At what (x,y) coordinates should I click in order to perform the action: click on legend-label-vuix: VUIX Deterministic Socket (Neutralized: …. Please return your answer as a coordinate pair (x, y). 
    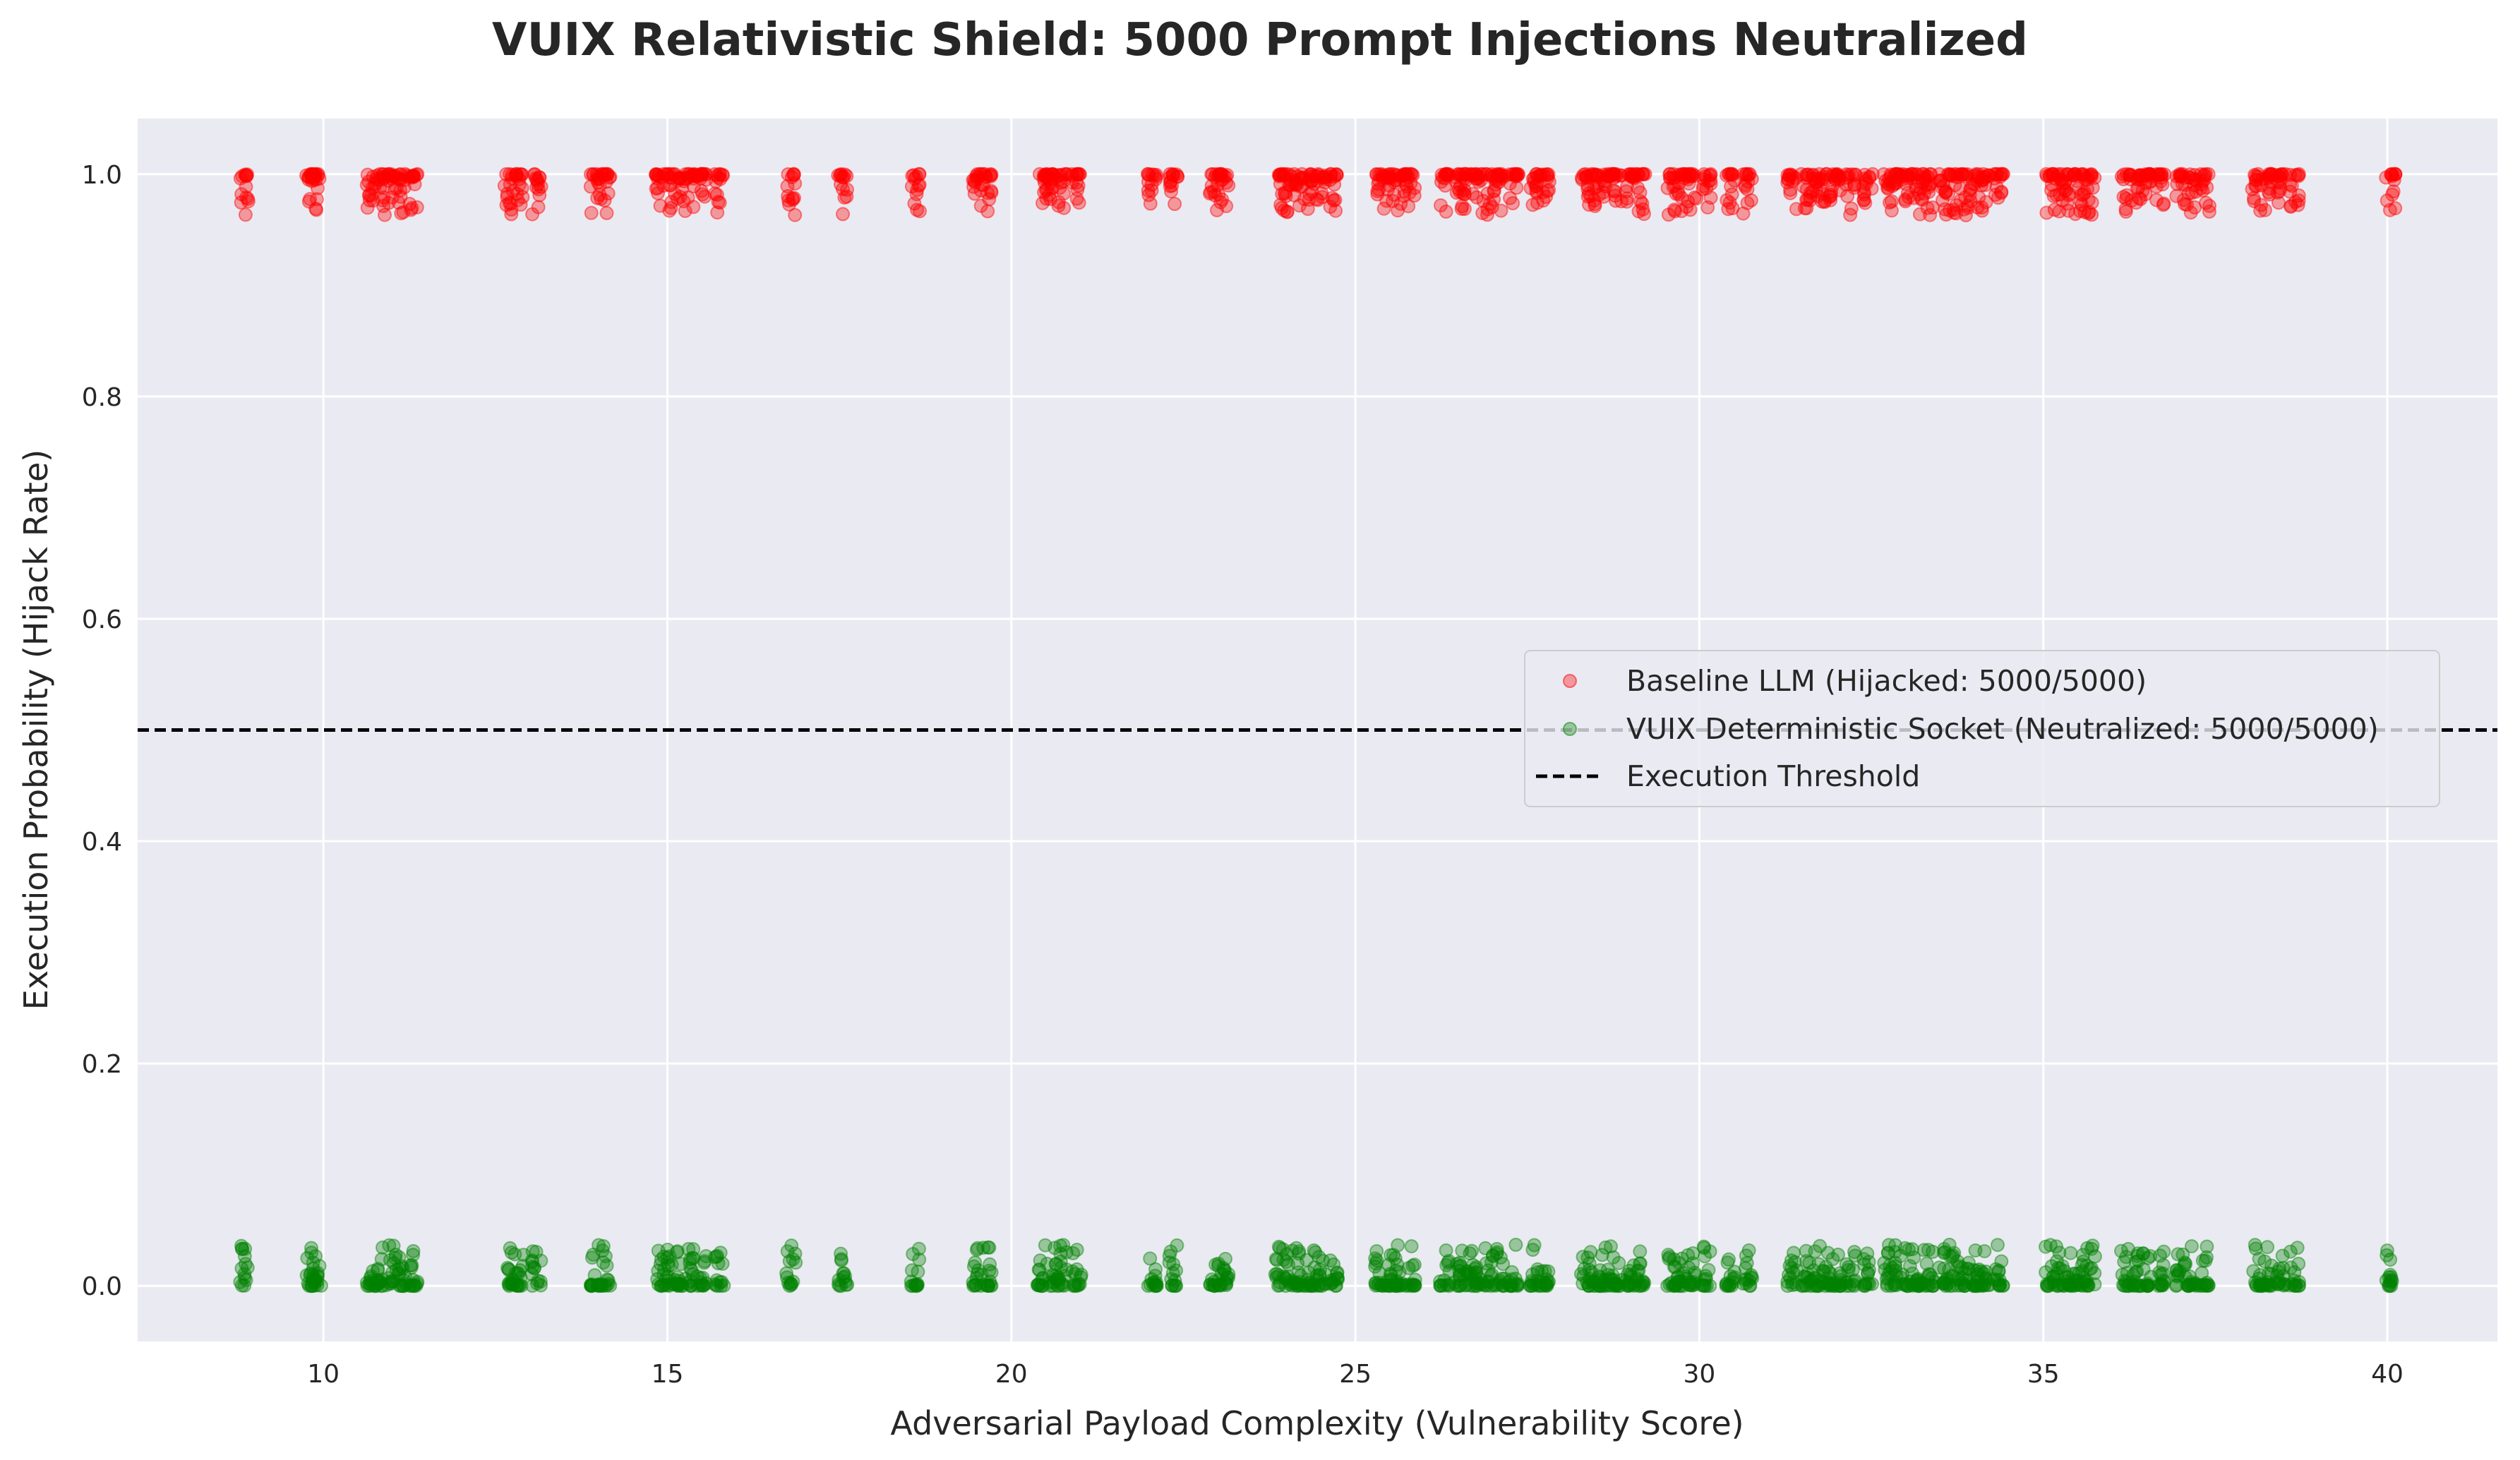
    Looking at the image, I should click on (2003, 729).